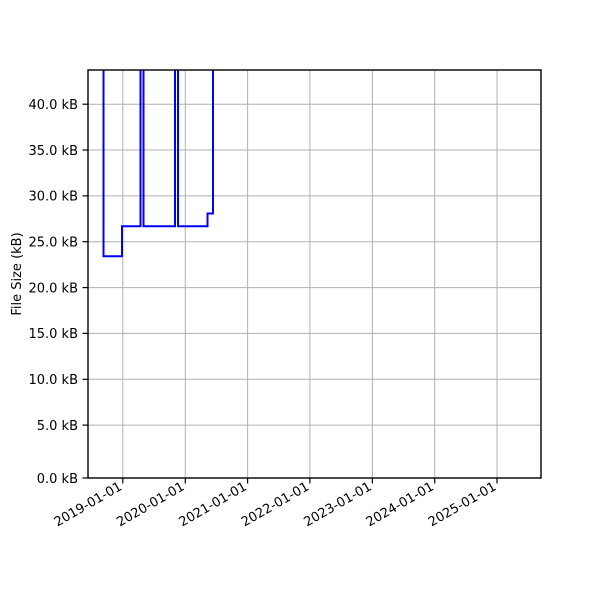 The width and height of the screenshot is (600, 600). I want to click on y-tick-label: 10.0 kB, so click(53, 380).